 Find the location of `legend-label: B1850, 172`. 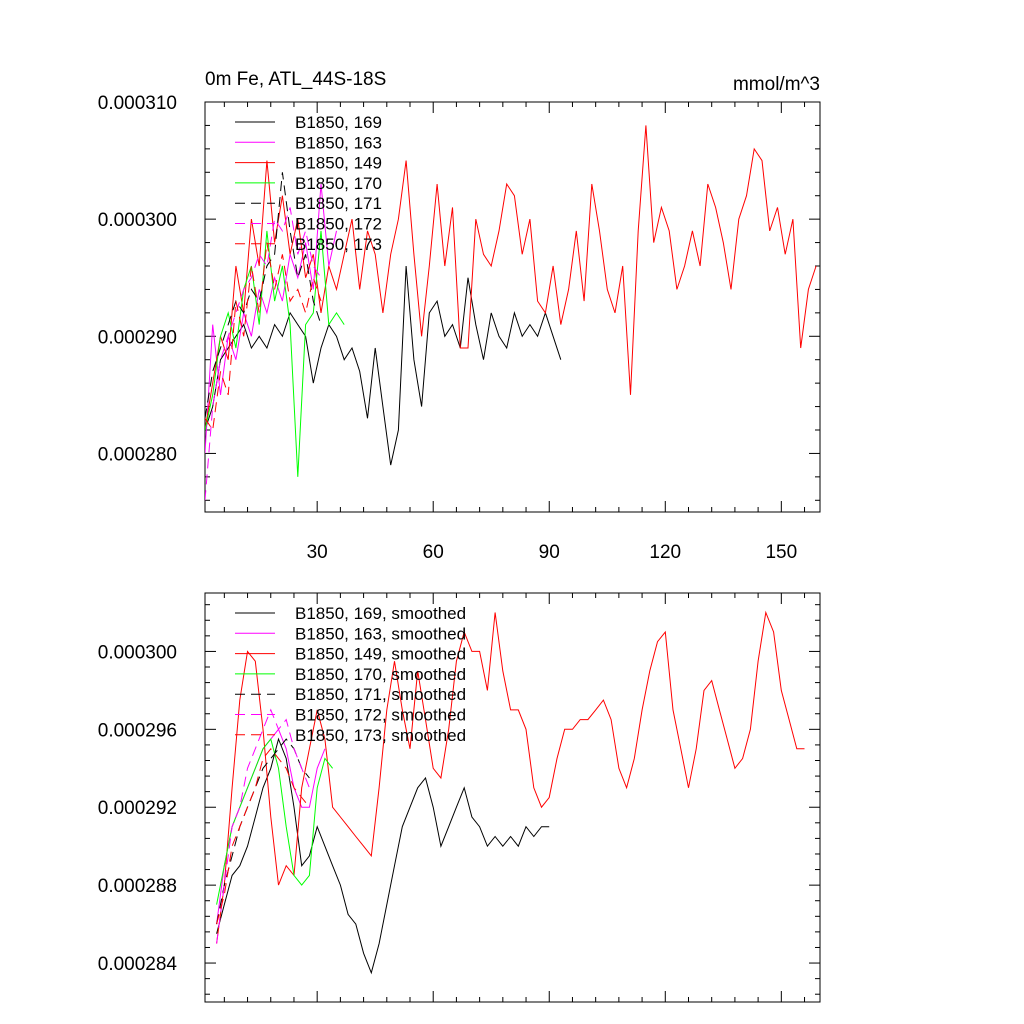

legend-label: B1850, 172 is located at coordinates (338, 224).